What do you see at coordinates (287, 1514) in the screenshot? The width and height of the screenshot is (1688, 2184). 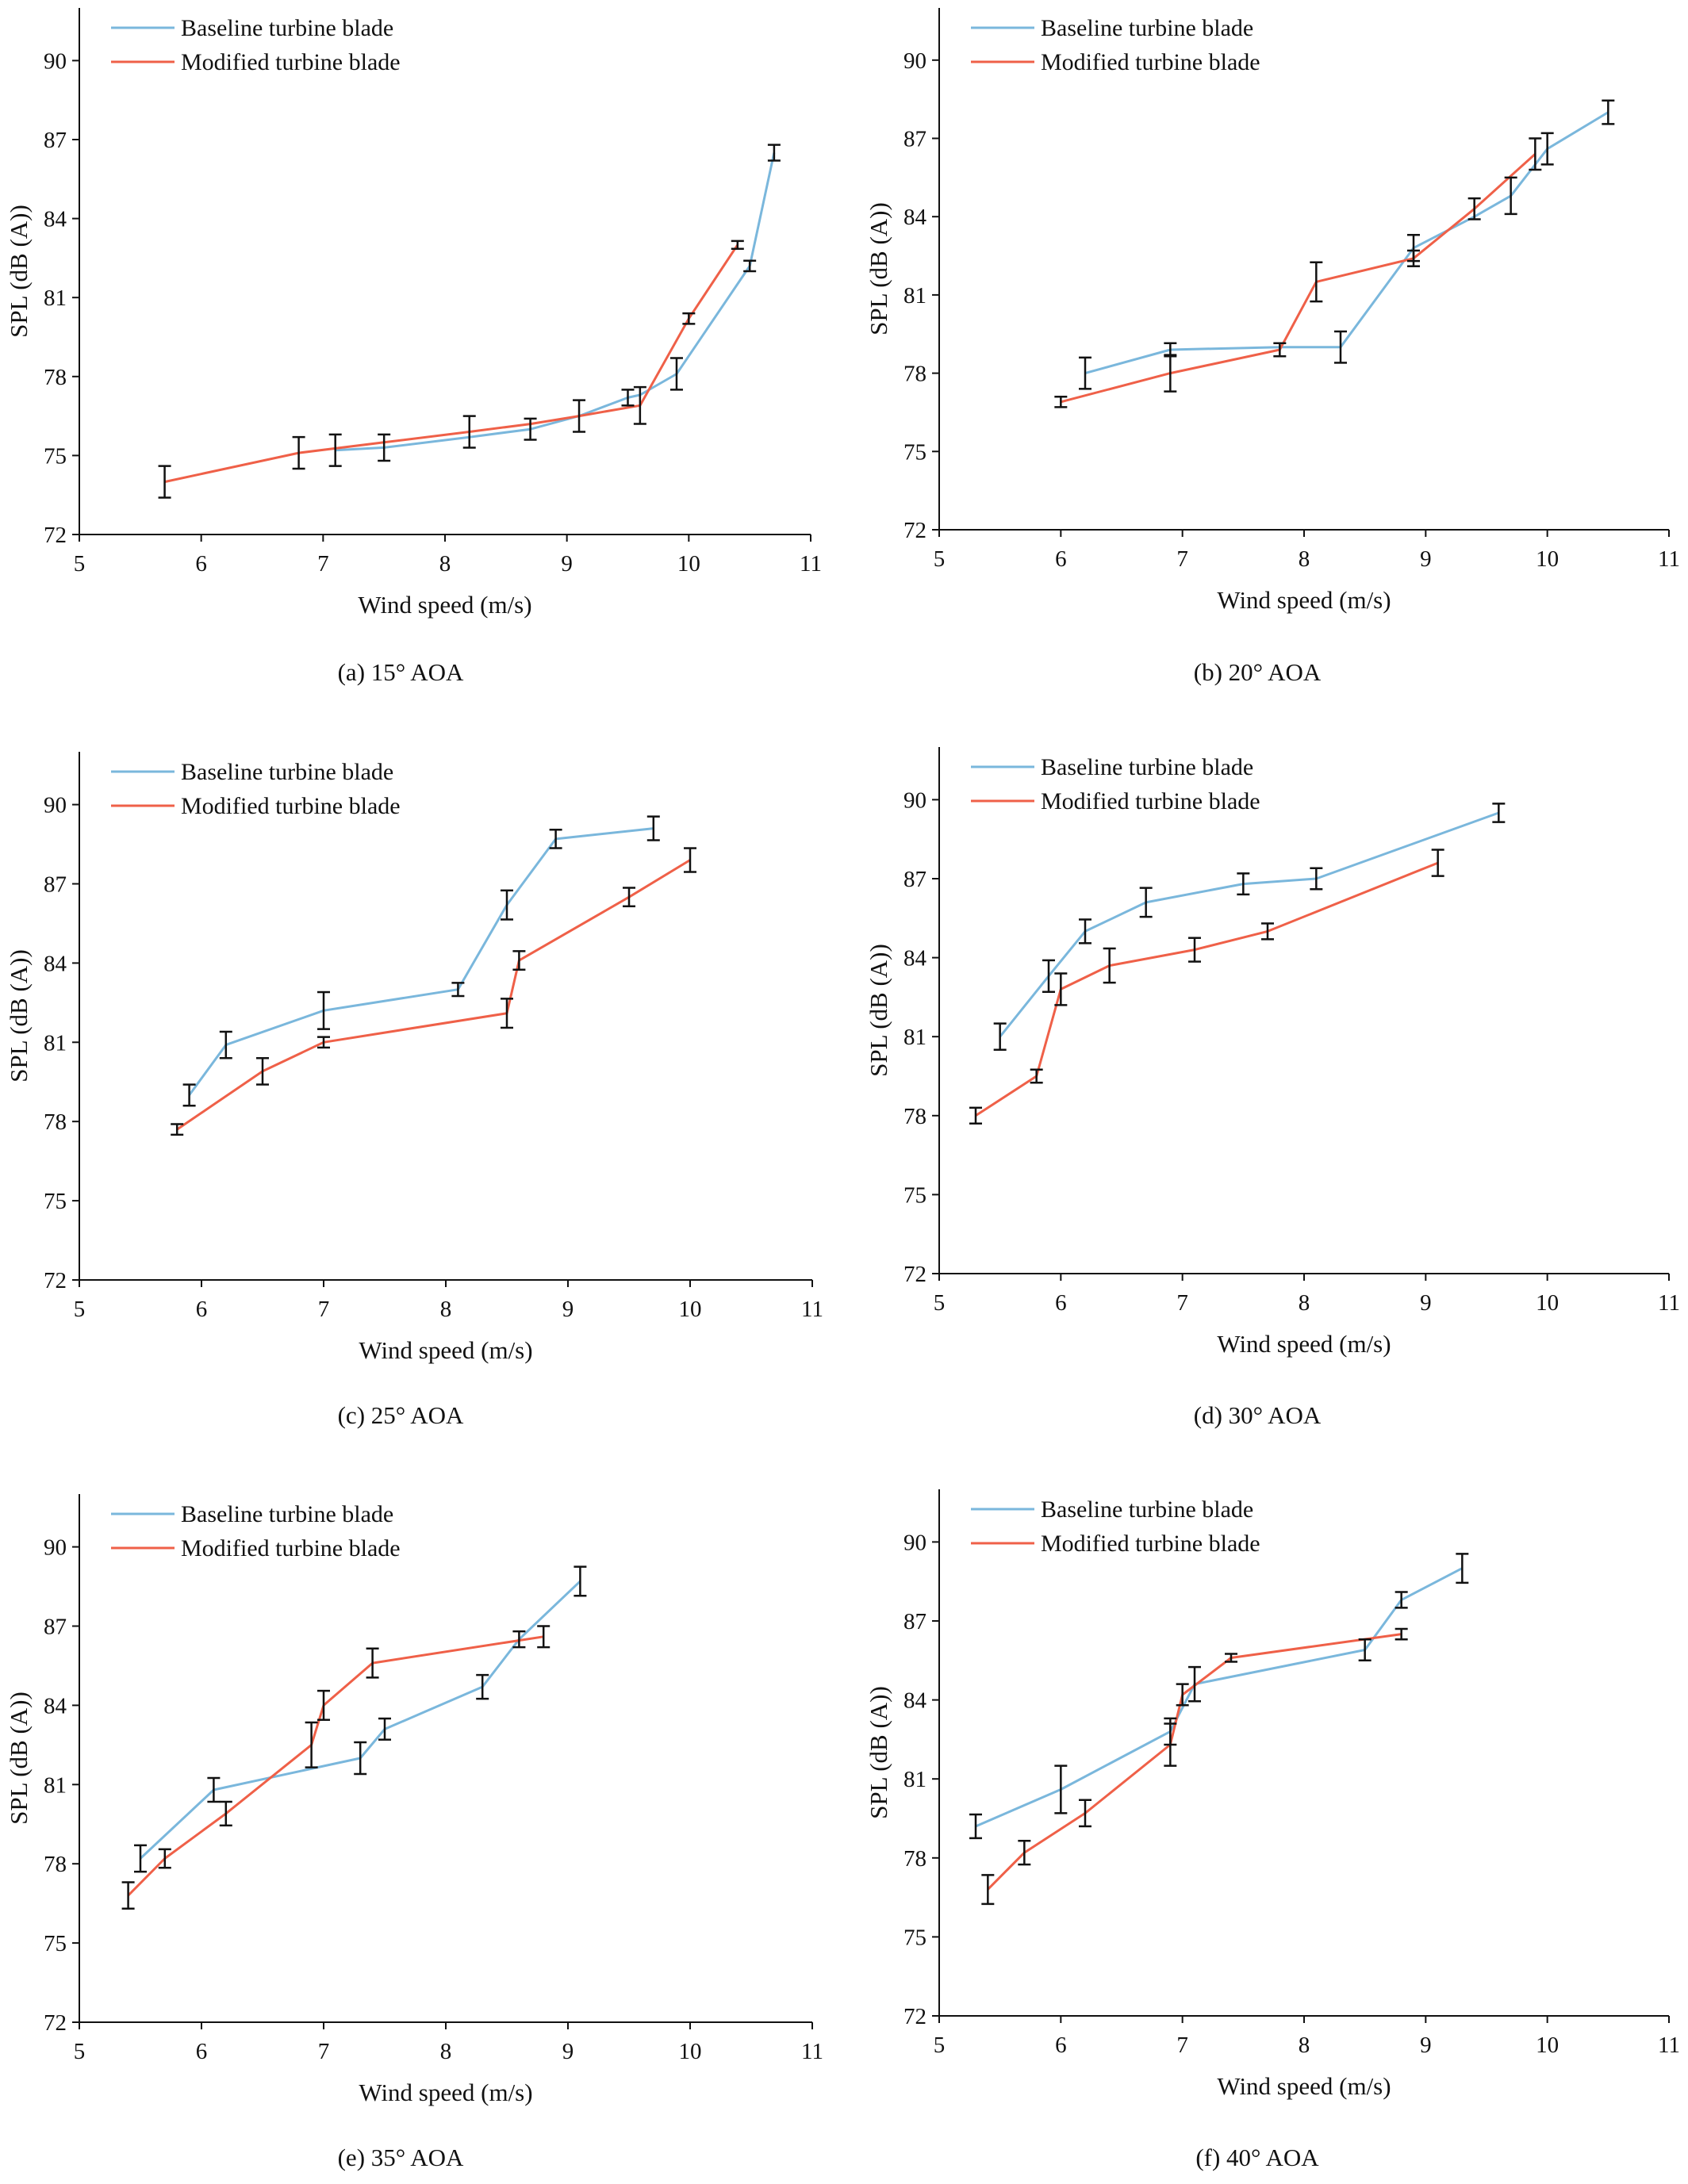 I see `legend-label-baseline: Baseline turbine blade` at bounding box center [287, 1514].